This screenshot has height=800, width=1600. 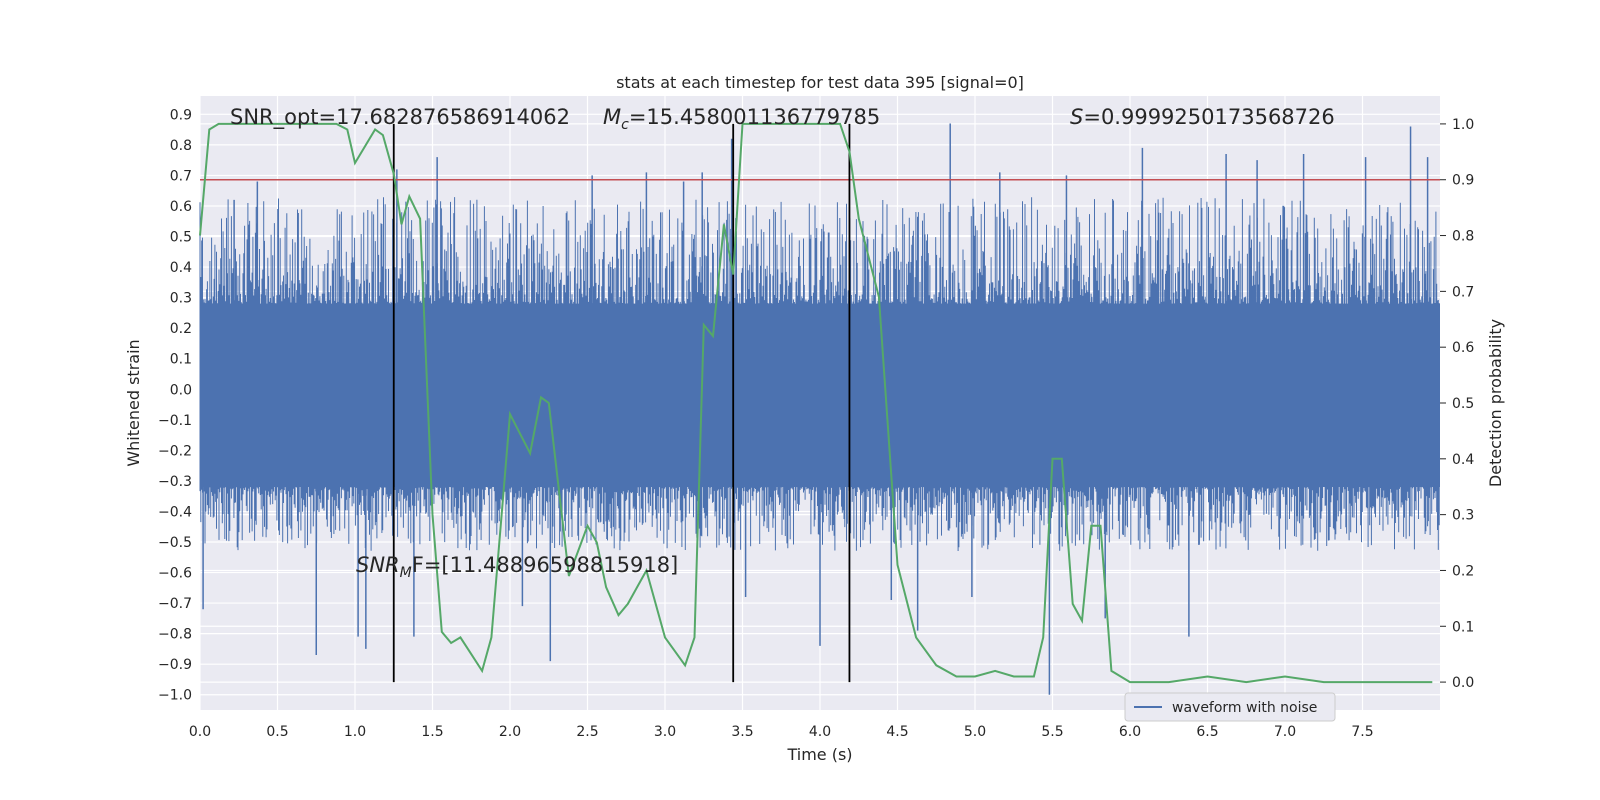 I want to click on y2-tick-label: 0.4, so click(x=1463, y=460).